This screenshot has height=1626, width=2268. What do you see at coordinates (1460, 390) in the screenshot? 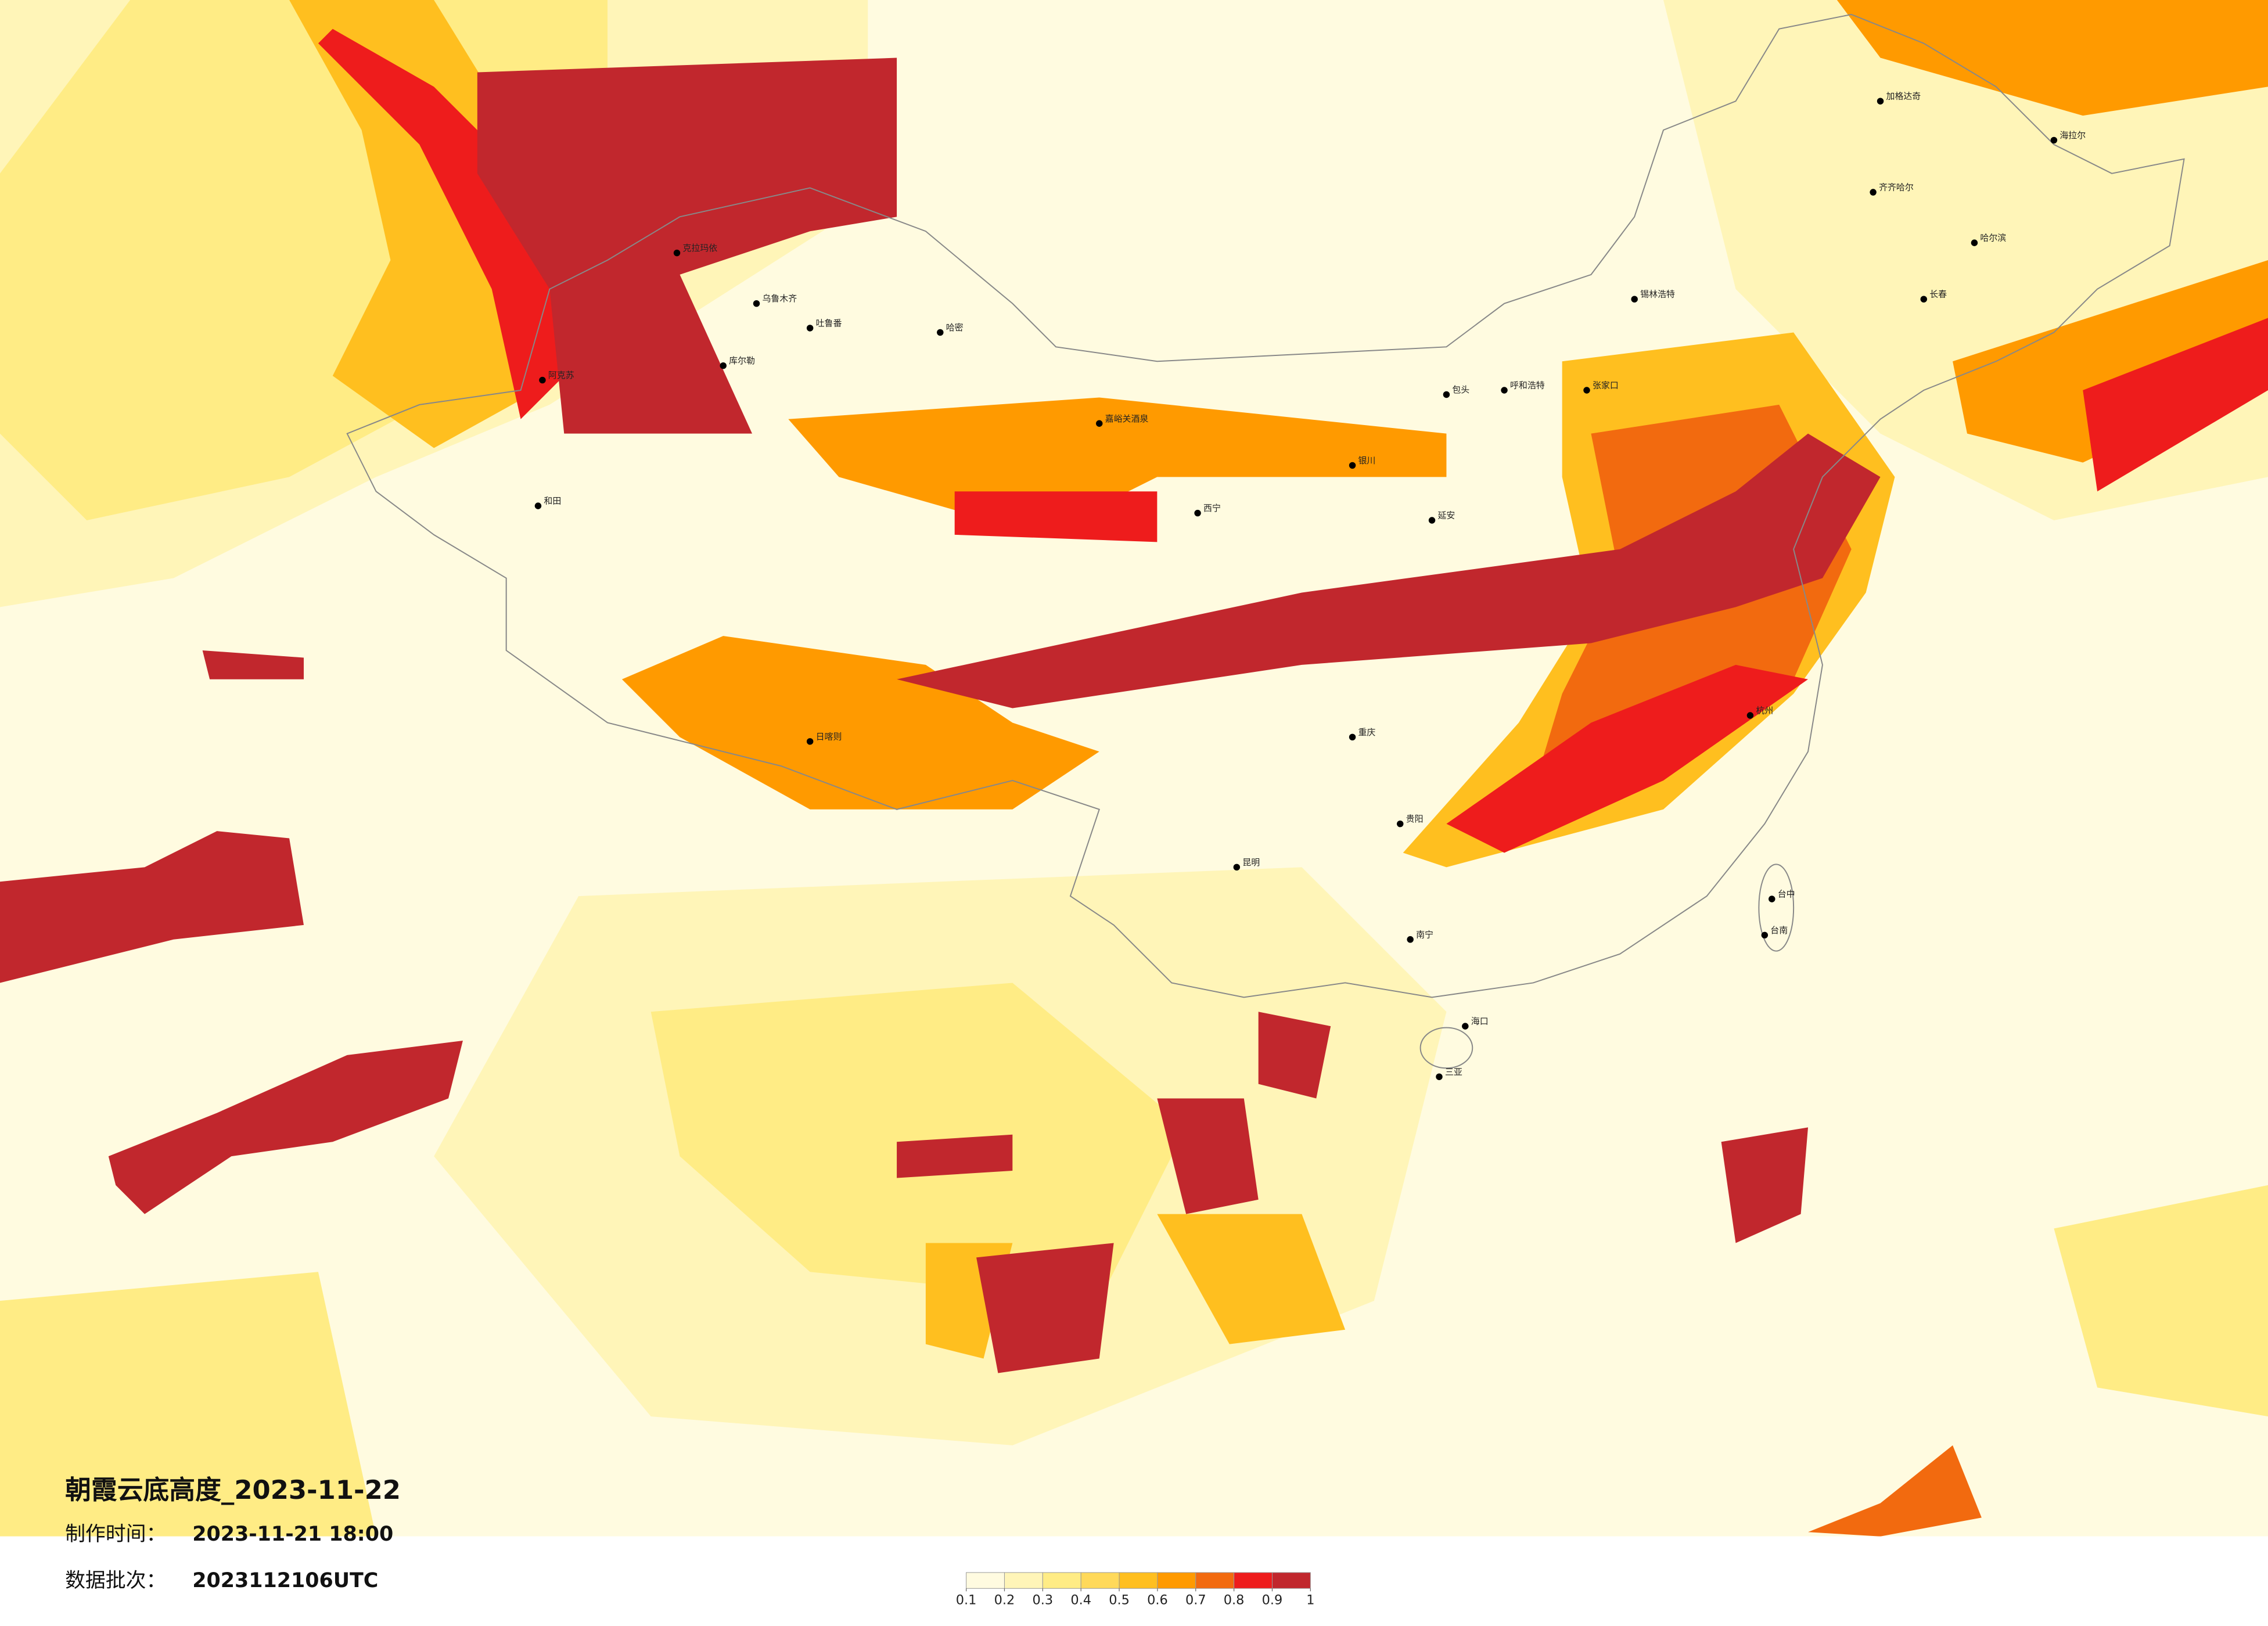
I see `city-label: 包头` at bounding box center [1460, 390].